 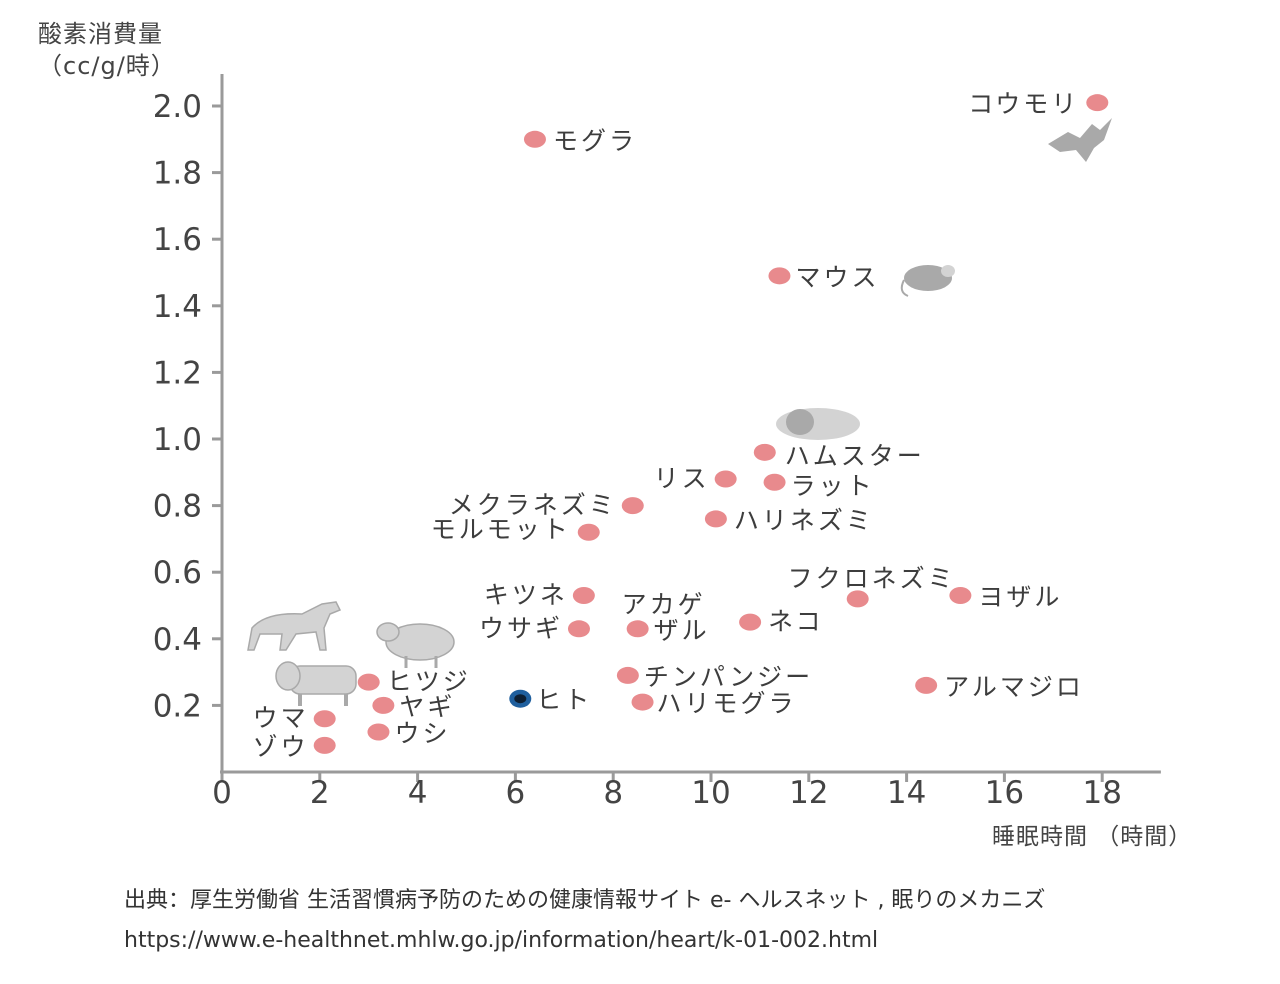 I want to click on point-label: ヤギ, so click(x=427, y=706).